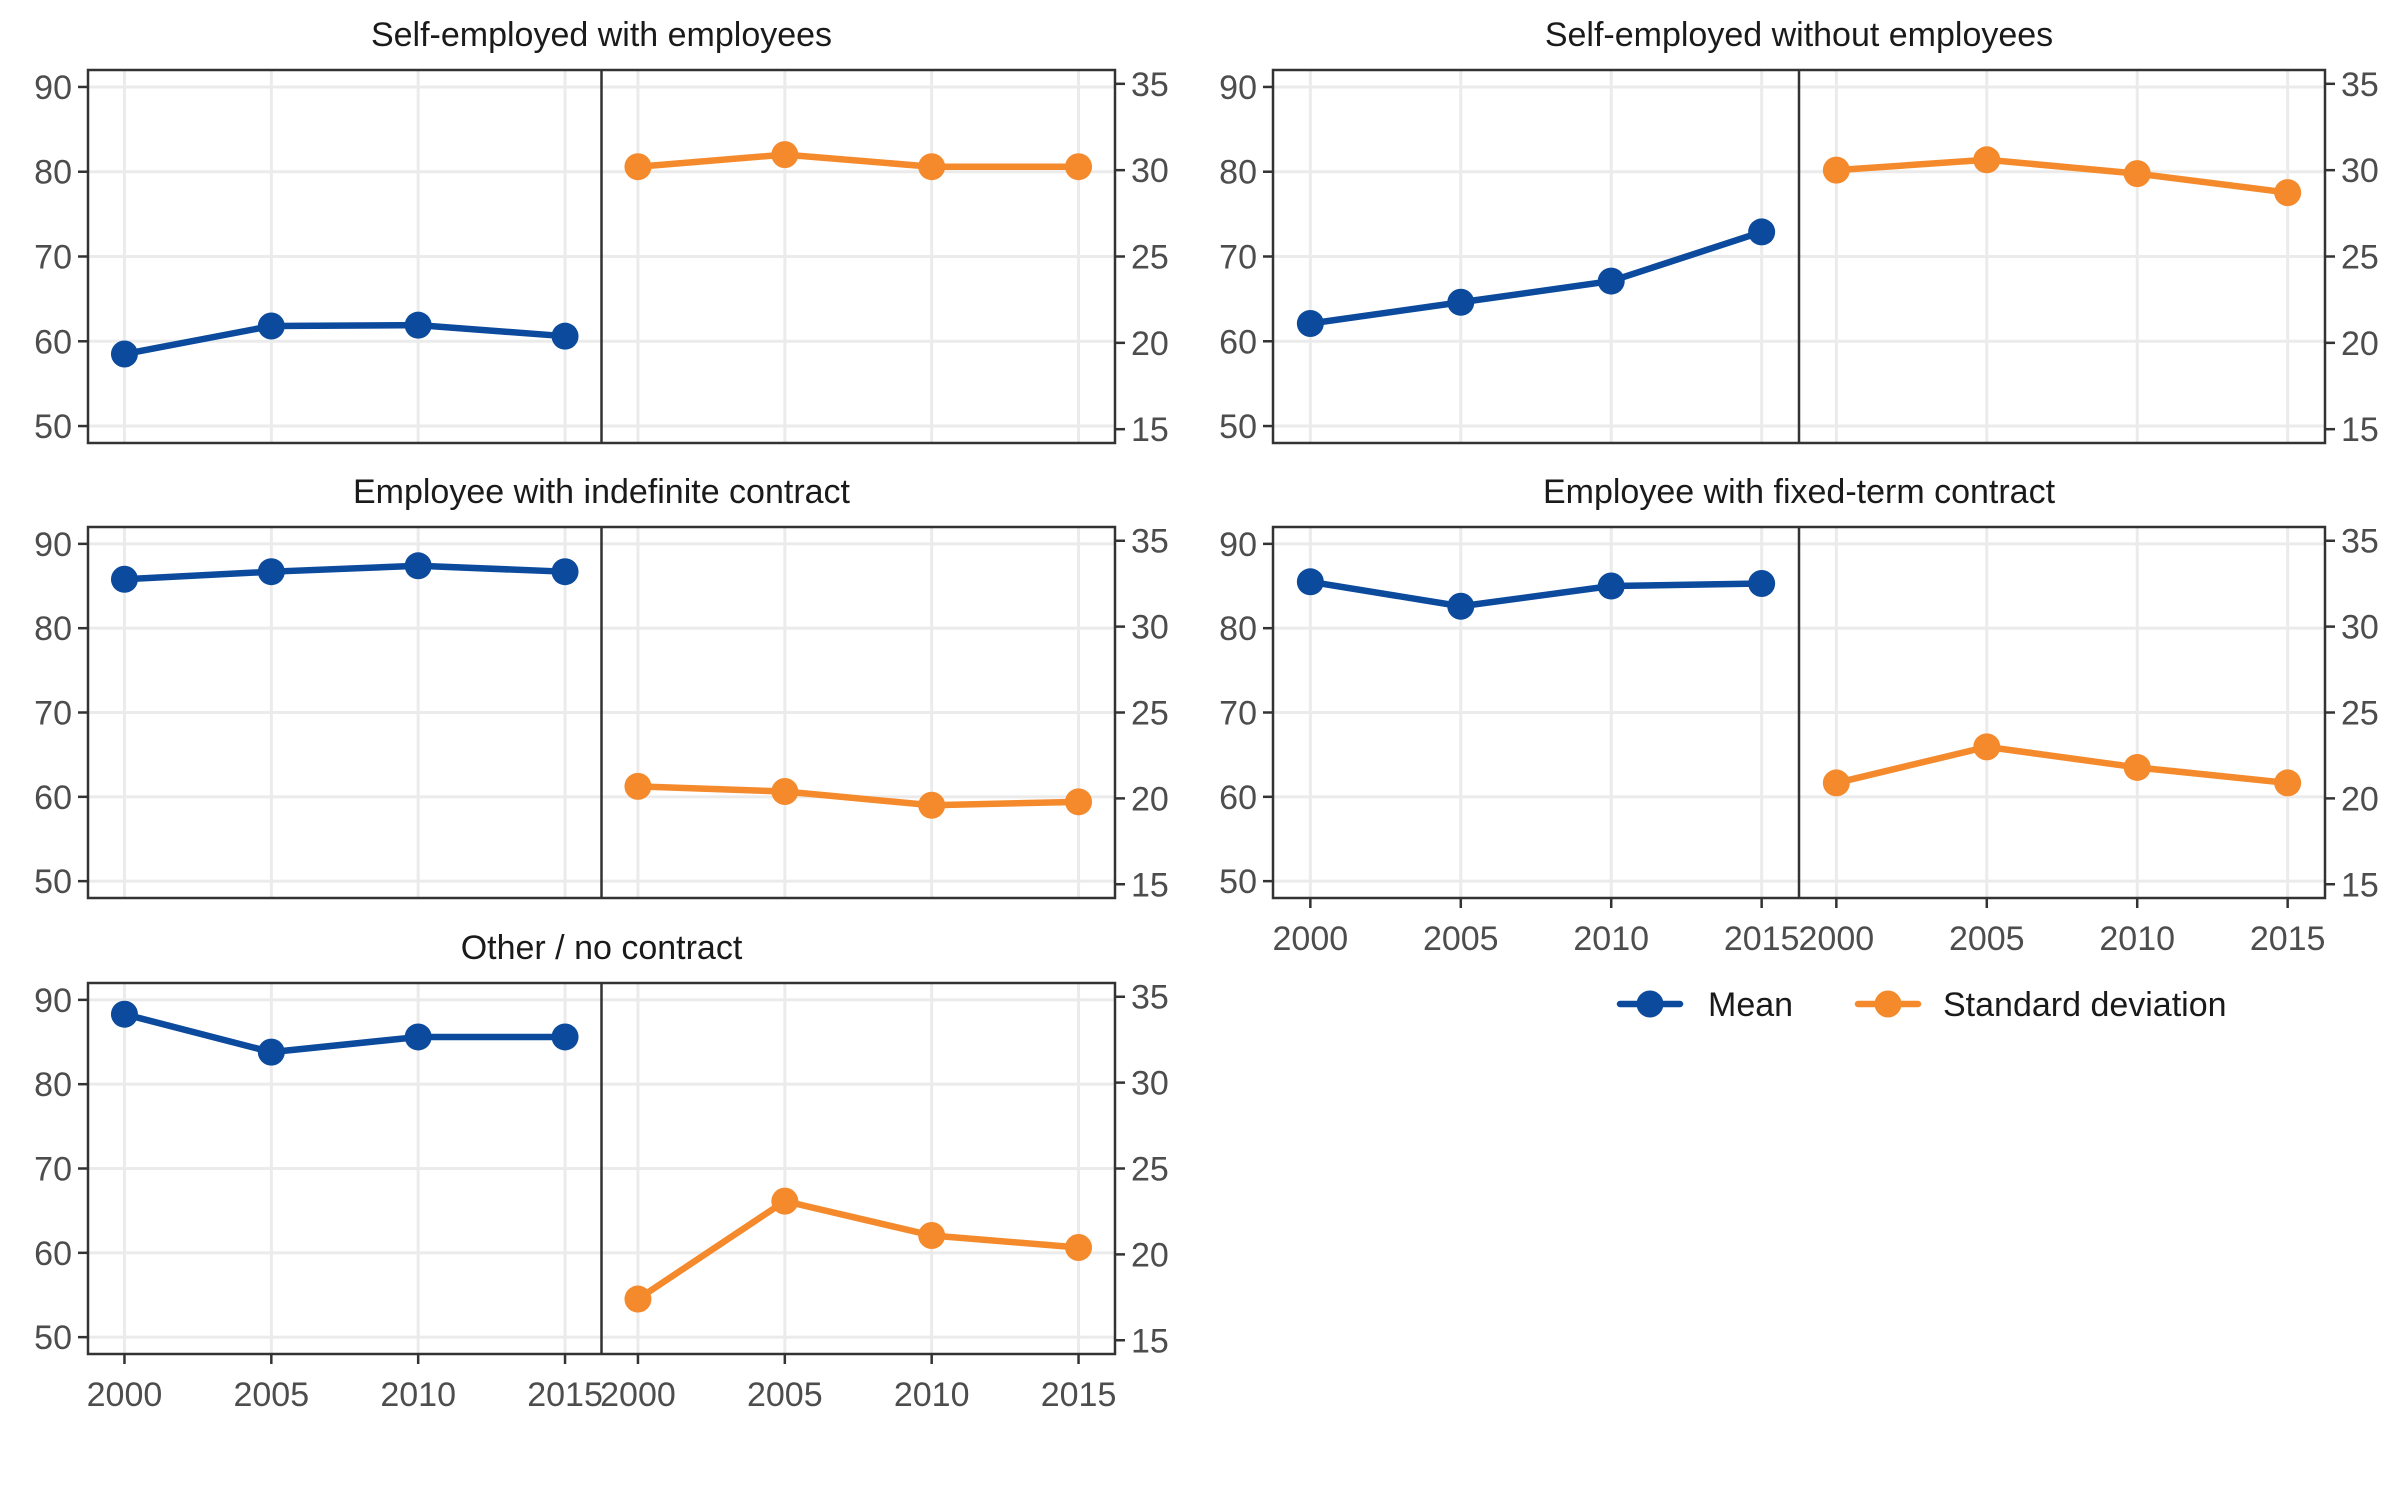 The height and width of the screenshot is (1500, 2400). Describe the element at coordinates (1704, 1005) in the screenshot. I see `legend-item: Mean` at that location.